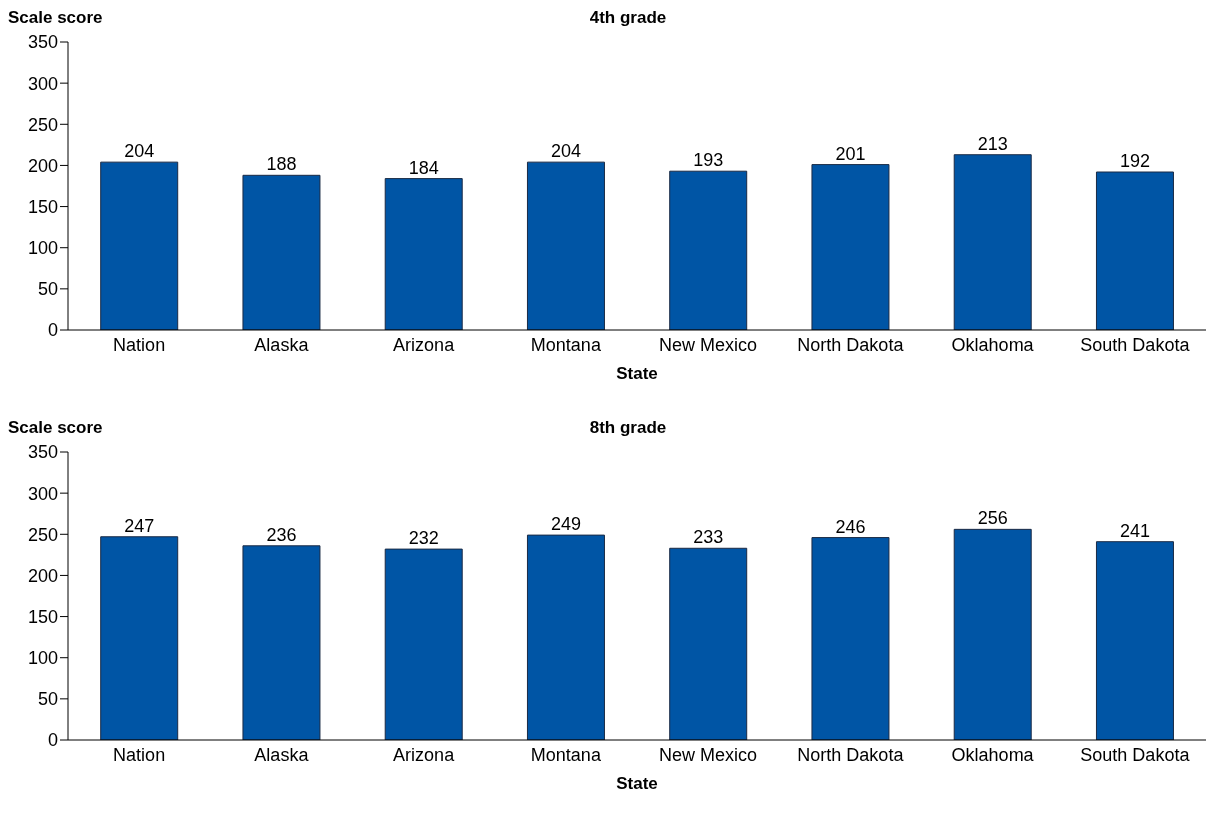 The height and width of the screenshot is (835, 1214). What do you see at coordinates (628, 18) in the screenshot?
I see `chart-title: 4th grade` at bounding box center [628, 18].